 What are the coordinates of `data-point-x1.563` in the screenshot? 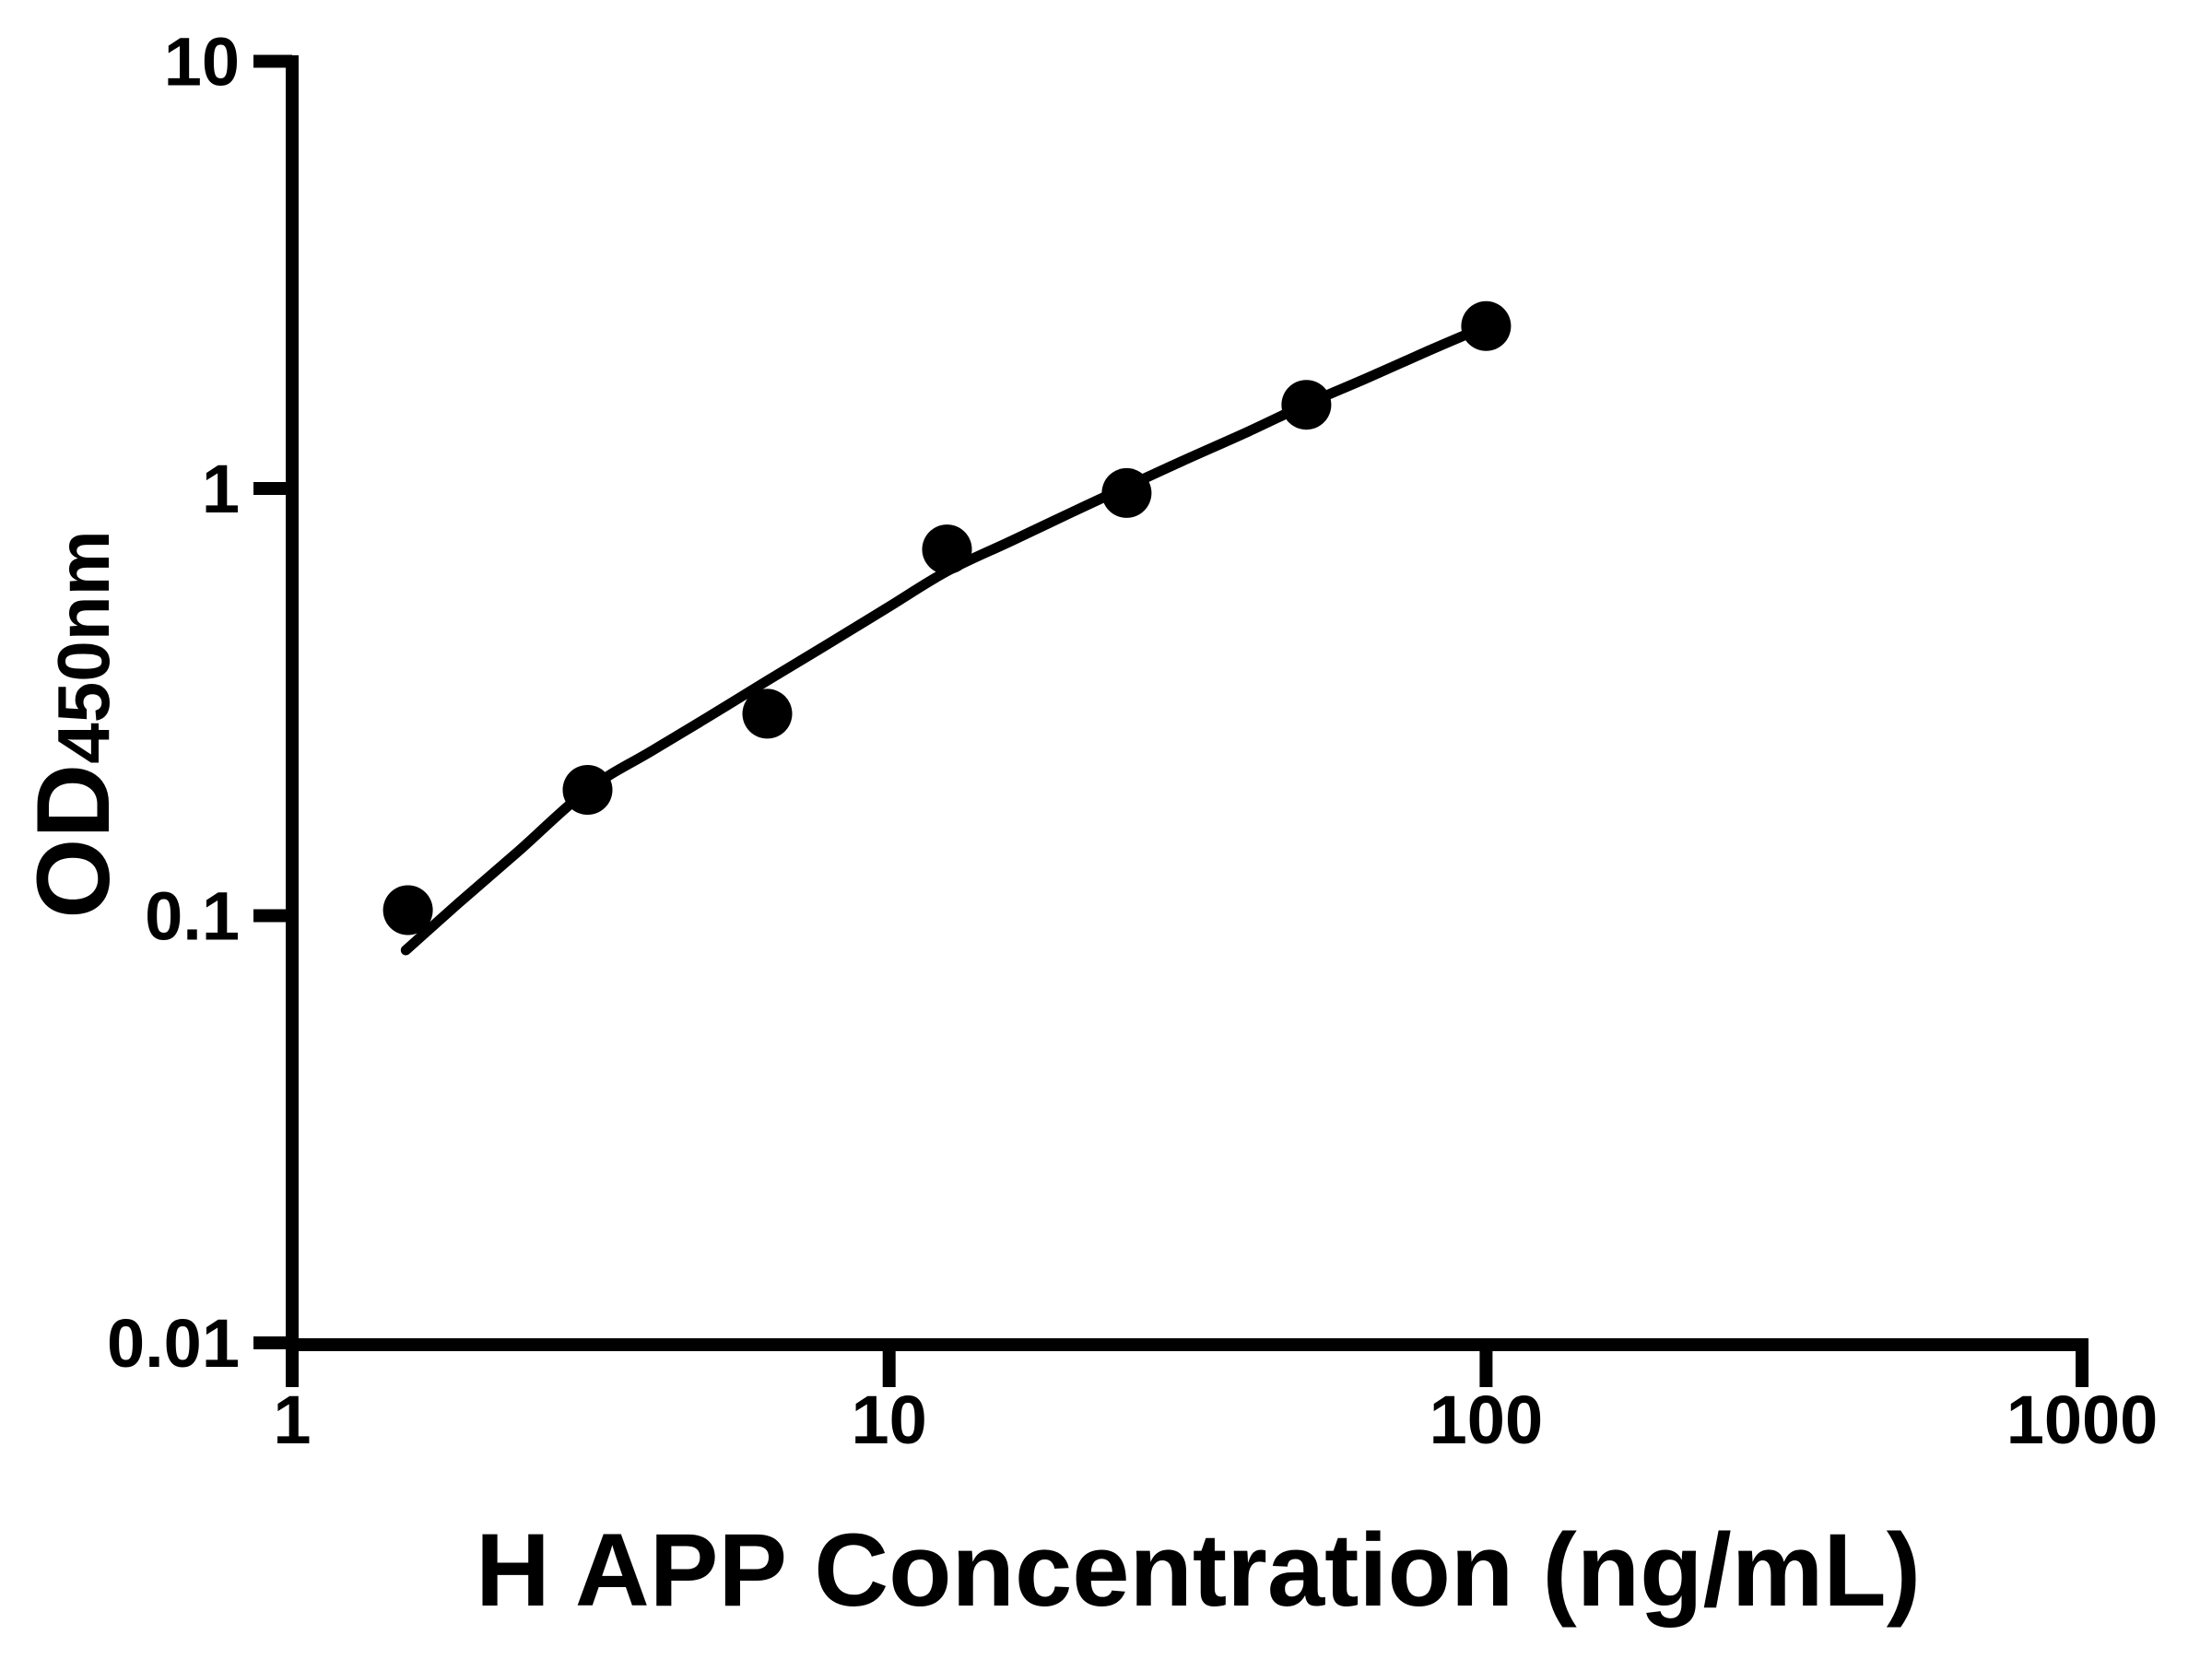 It's located at (407, 910).